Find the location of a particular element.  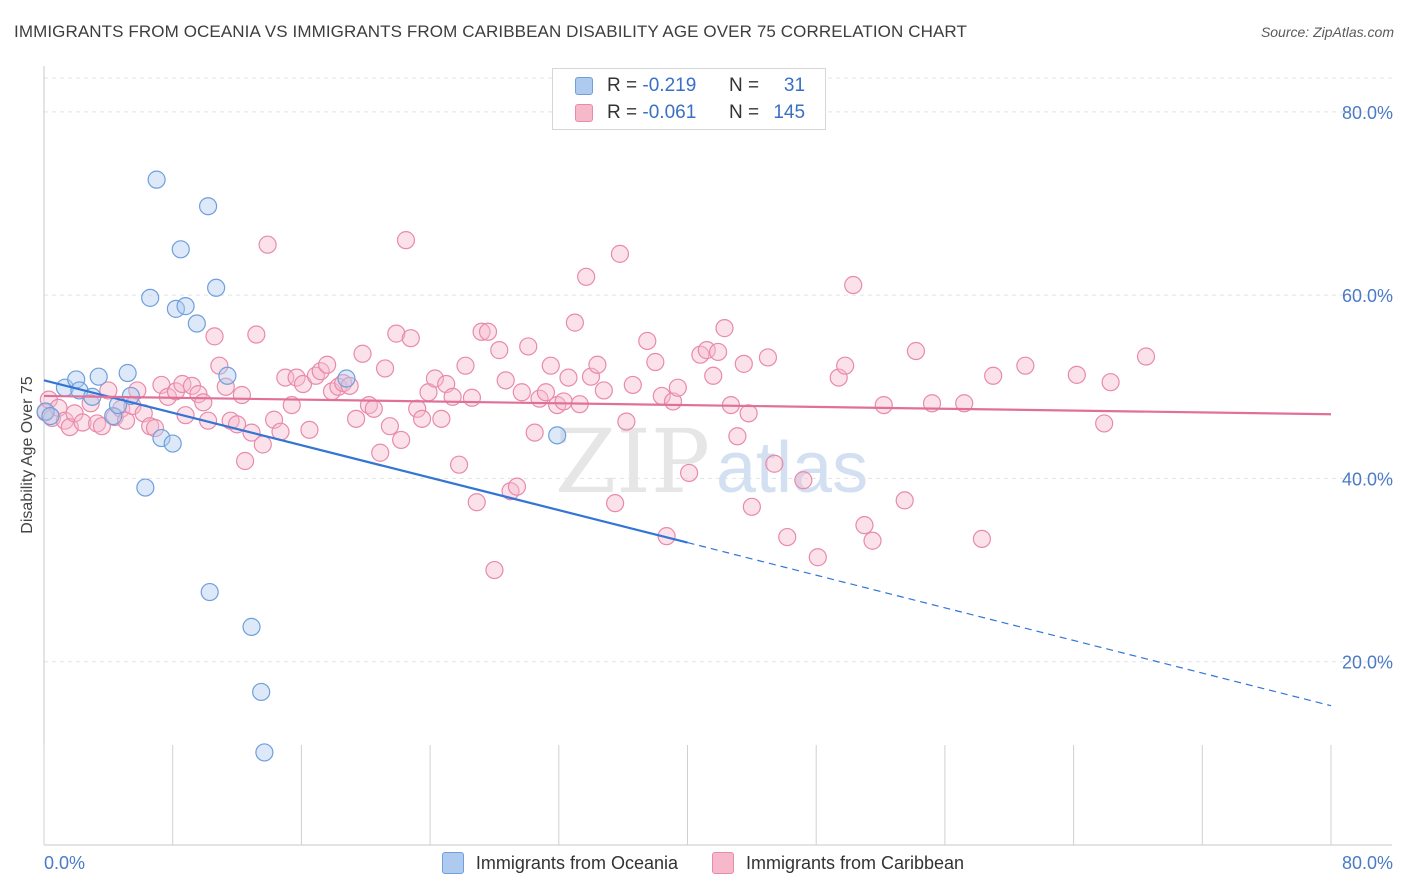

legend-r-value: -0.219 is located at coordinates (669, 85).